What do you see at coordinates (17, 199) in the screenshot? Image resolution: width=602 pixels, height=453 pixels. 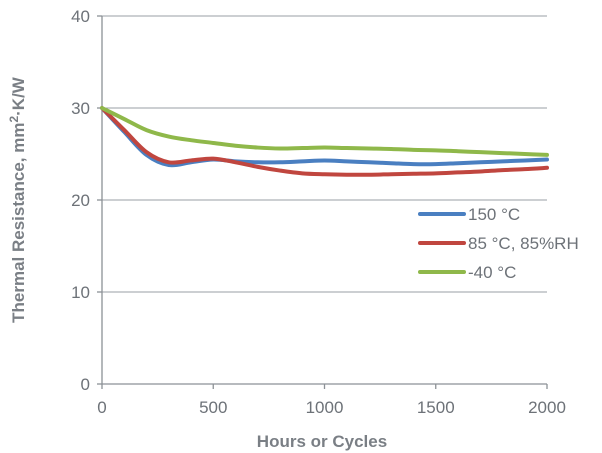 I see `y-axis-title: Thermal Resistance, mm2·K/W` at bounding box center [17, 199].